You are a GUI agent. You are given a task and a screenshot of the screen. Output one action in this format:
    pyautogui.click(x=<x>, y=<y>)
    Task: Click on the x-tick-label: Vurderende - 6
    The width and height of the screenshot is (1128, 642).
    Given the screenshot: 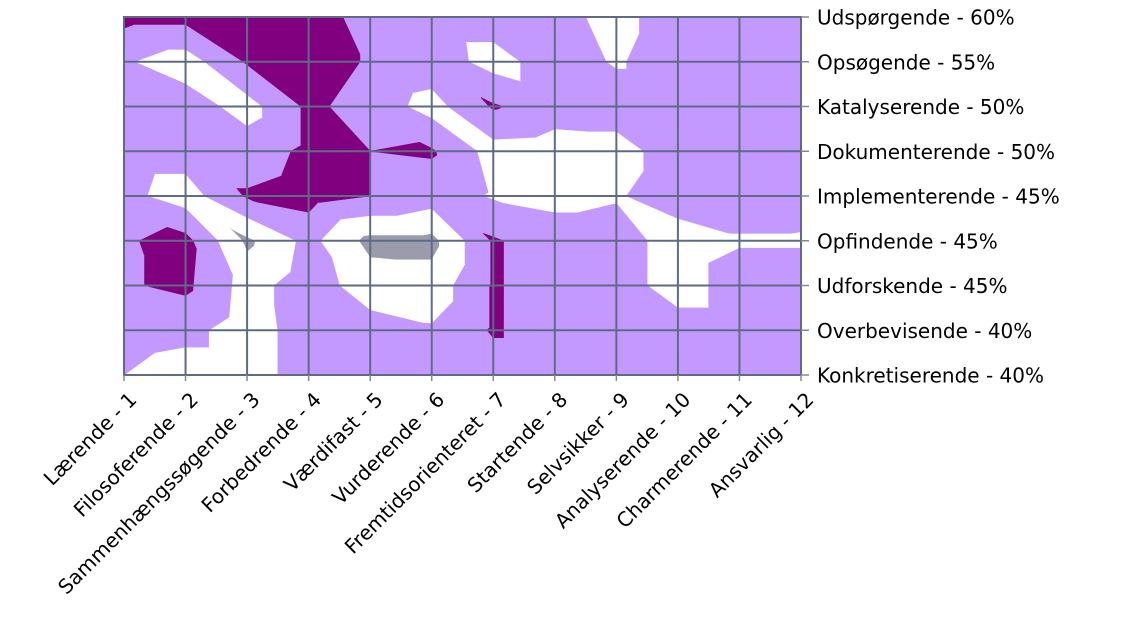 What is the action you would take?
    pyautogui.click(x=388, y=448)
    